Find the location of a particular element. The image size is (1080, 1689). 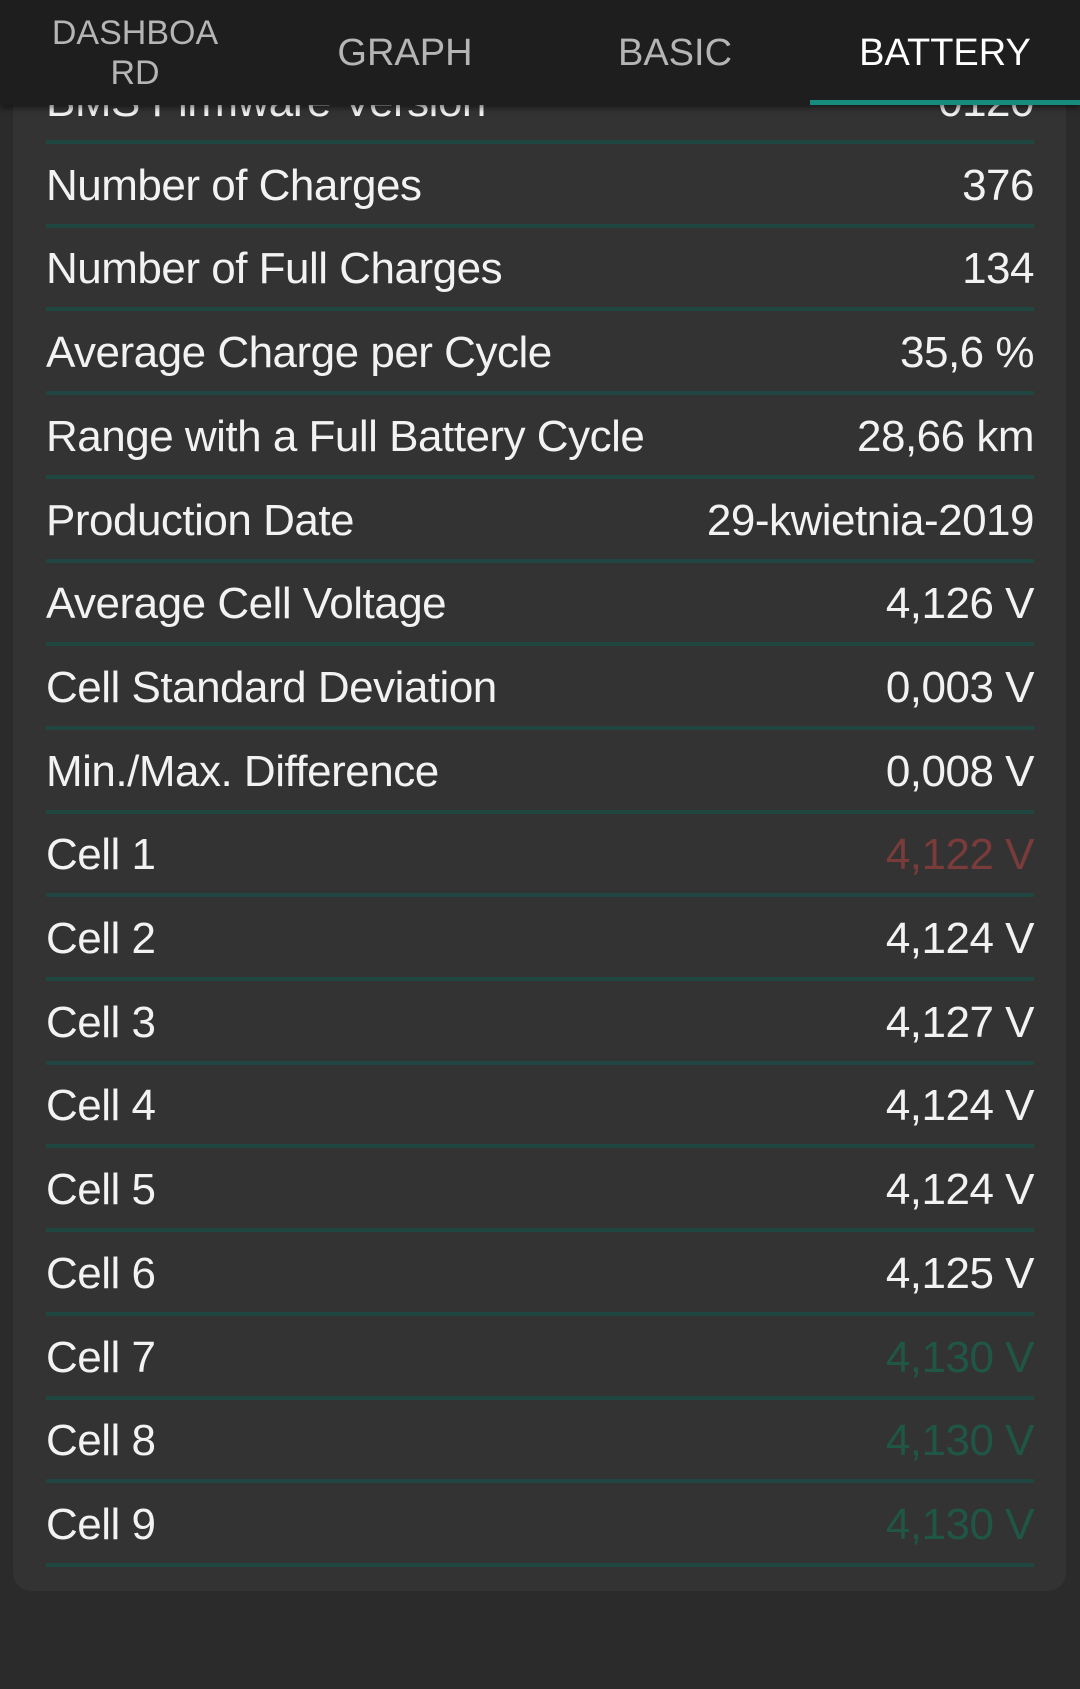

row-value: 4,122 V is located at coordinates (960, 855).